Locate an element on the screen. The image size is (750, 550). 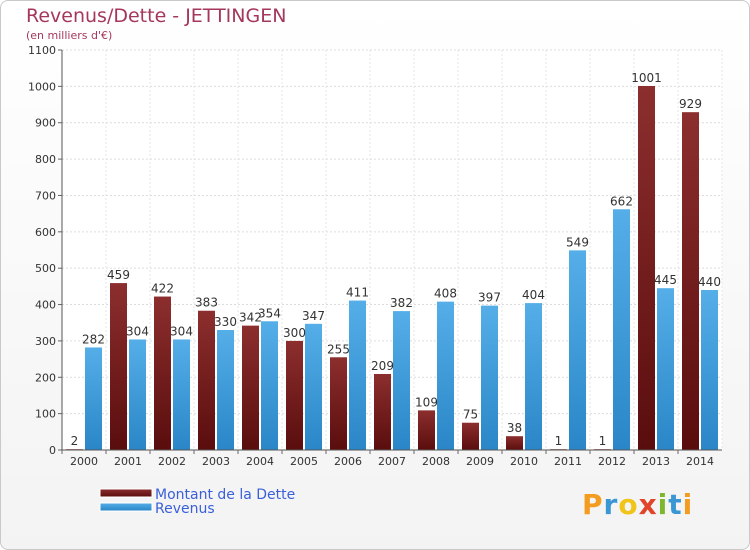
chart-subtitle: (en milliers d'€) is located at coordinates (69, 35).